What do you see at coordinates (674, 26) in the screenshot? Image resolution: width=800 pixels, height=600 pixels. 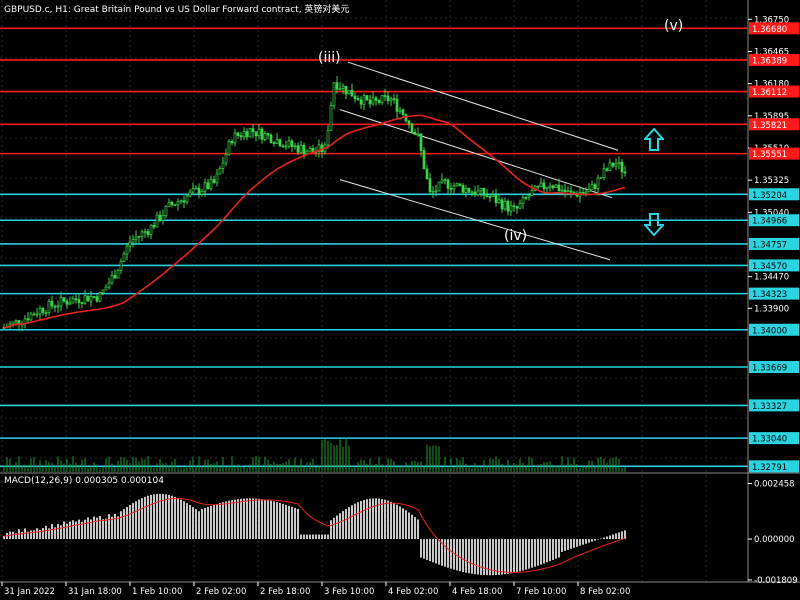 I see `wave-label-v: (v)` at bounding box center [674, 26].